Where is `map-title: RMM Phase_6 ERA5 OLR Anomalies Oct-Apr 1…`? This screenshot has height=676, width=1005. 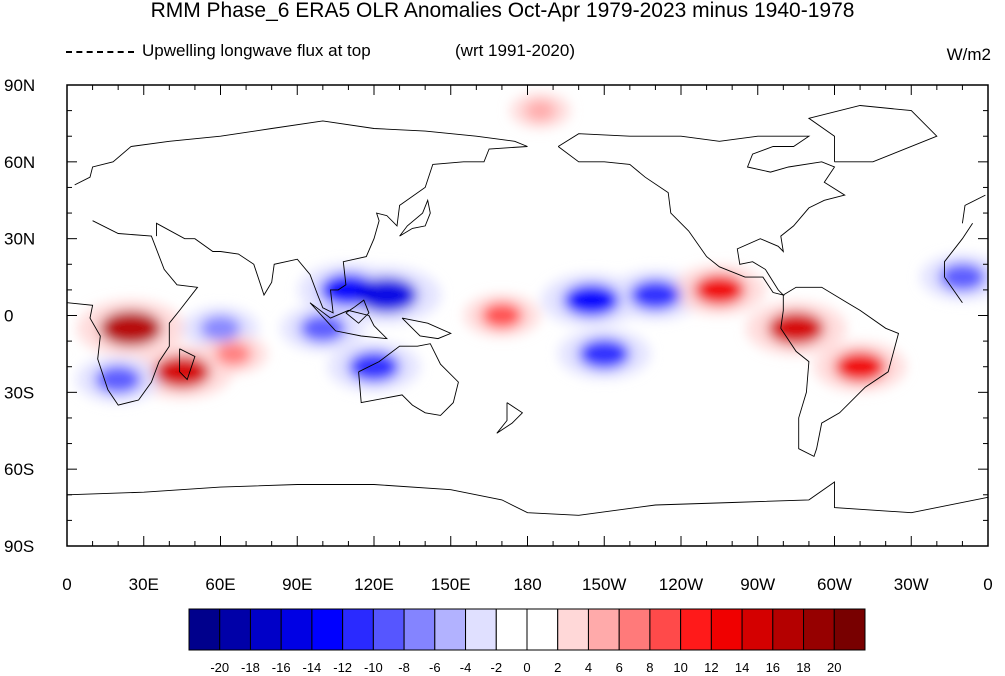 map-title: RMM Phase_6 ERA5 OLR Anomalies Oct-Apr 1… is located at coordinates (502, 11).